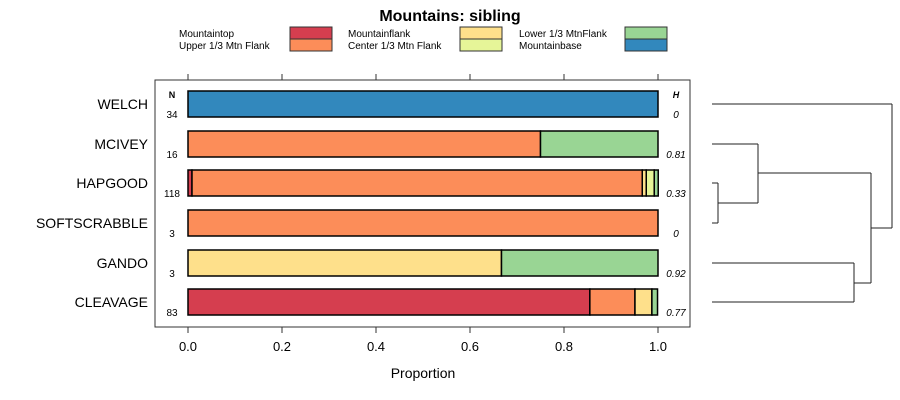 The width and height of the screenshot is (900, 400). I want to click on category-label: GANDO, so click(122, 263).